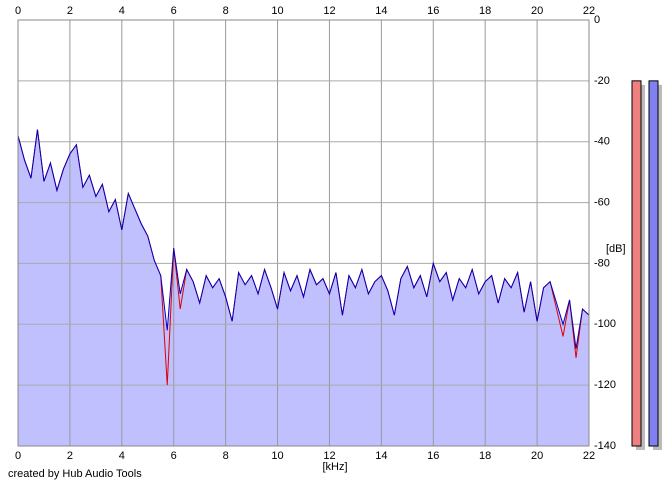 Image resolution: width=672 pixels, height=486 pixels. What do you see at coordinates (602, 202) in the screenshot?
I see `y-tick-label: -60` at bounding box center [602, 202].